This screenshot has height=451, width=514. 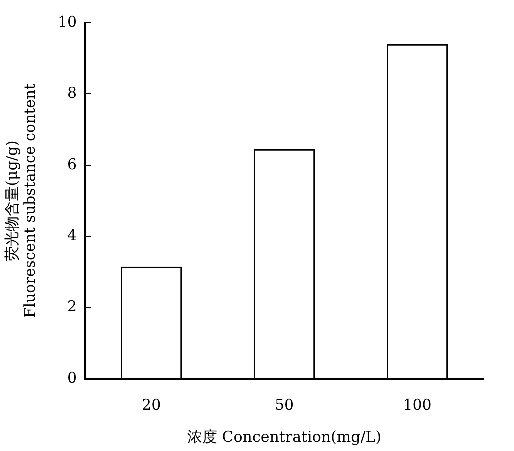 I want to click on x-axis-title: 浓度 Concentration(mg/L), so click(x=285, y=437).